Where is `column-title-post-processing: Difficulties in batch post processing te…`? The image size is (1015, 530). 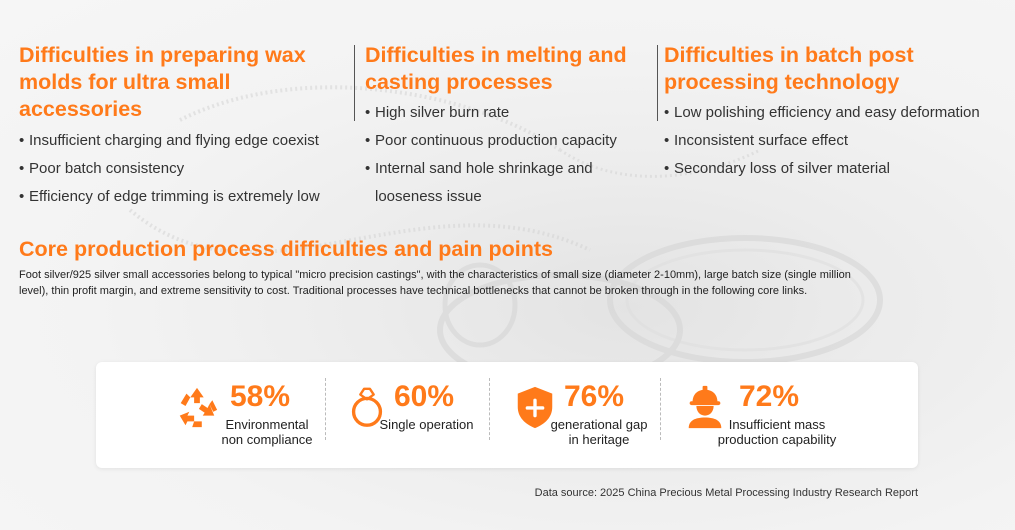 column-title-post-processing: Difficulties in batch post processing te… is located at coordinates (789, 68).